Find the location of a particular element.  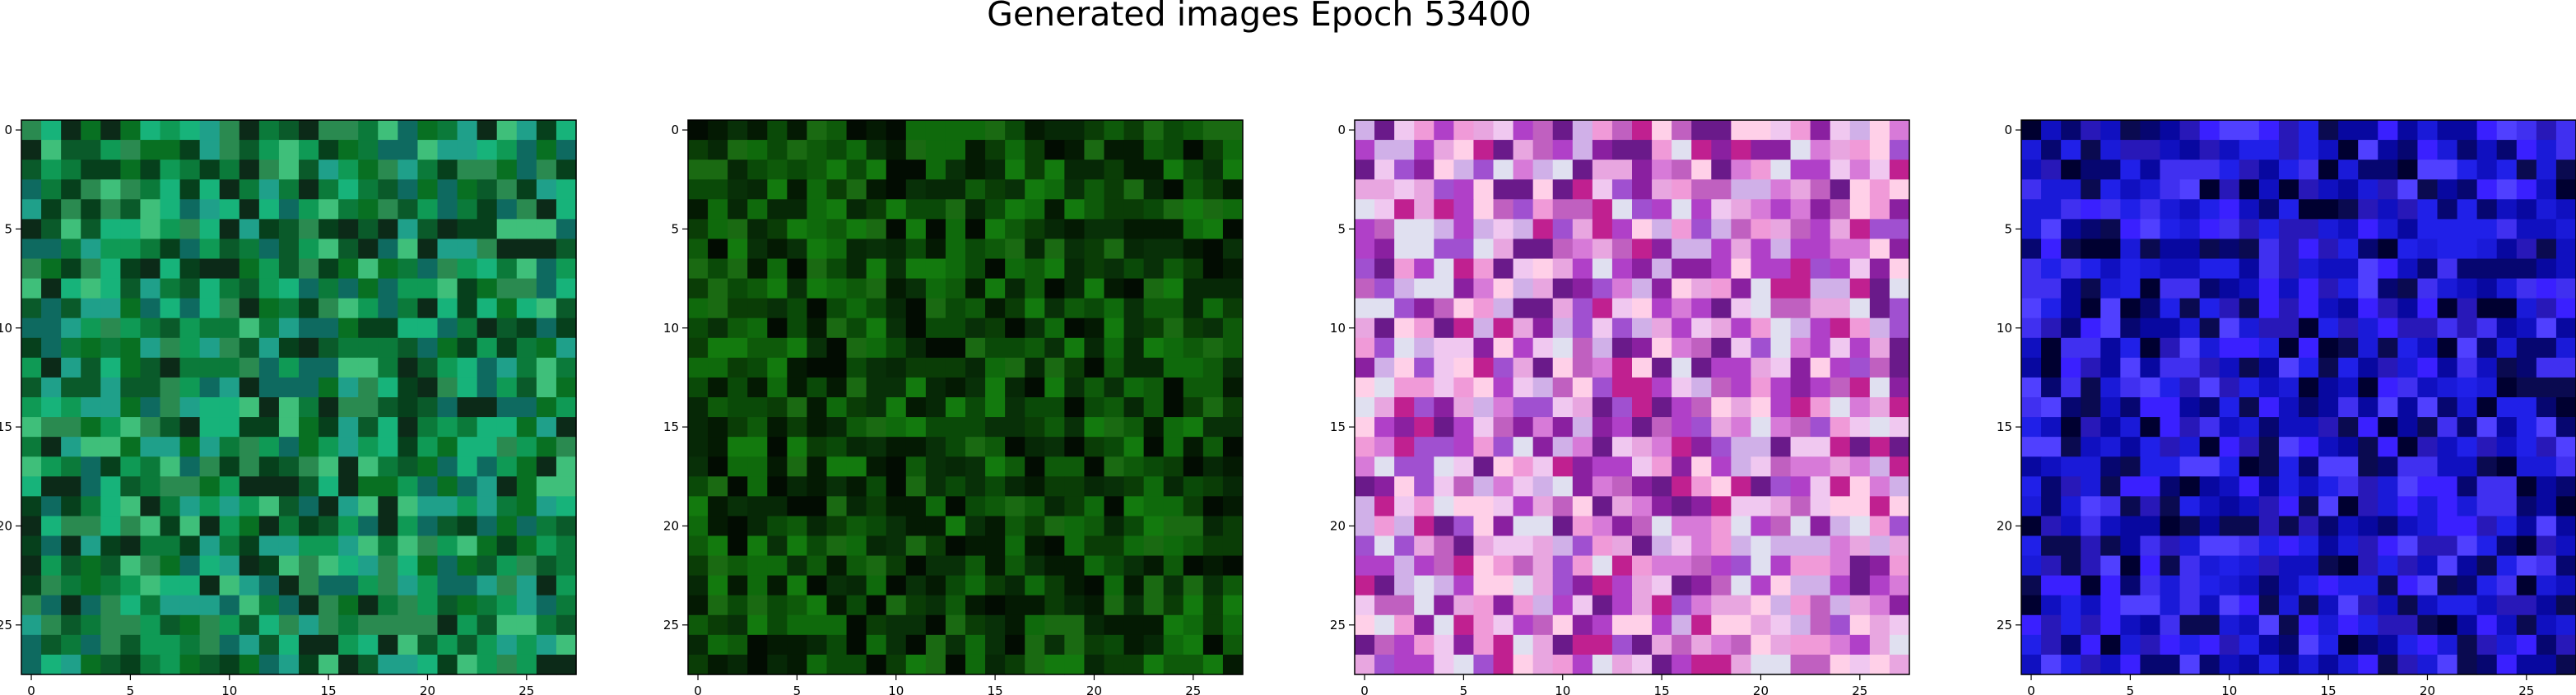

y-tick-label: 15 is located at coordinates (2004, 426).